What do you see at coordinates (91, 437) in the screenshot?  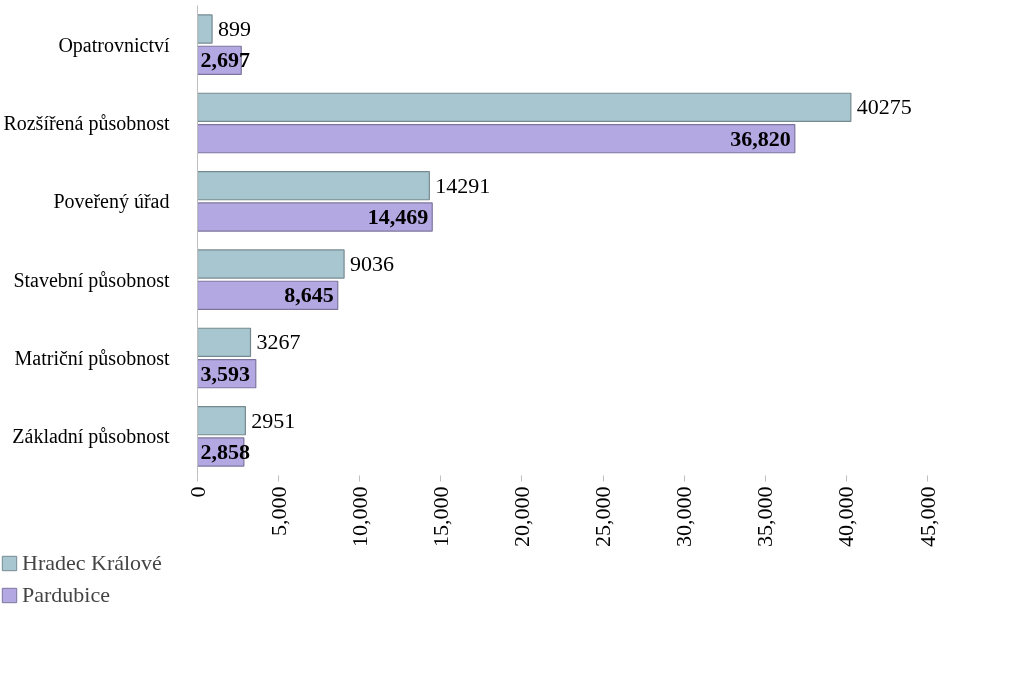 I see `y-tick-label: Základní působnost` at bounding box center [91, 437].